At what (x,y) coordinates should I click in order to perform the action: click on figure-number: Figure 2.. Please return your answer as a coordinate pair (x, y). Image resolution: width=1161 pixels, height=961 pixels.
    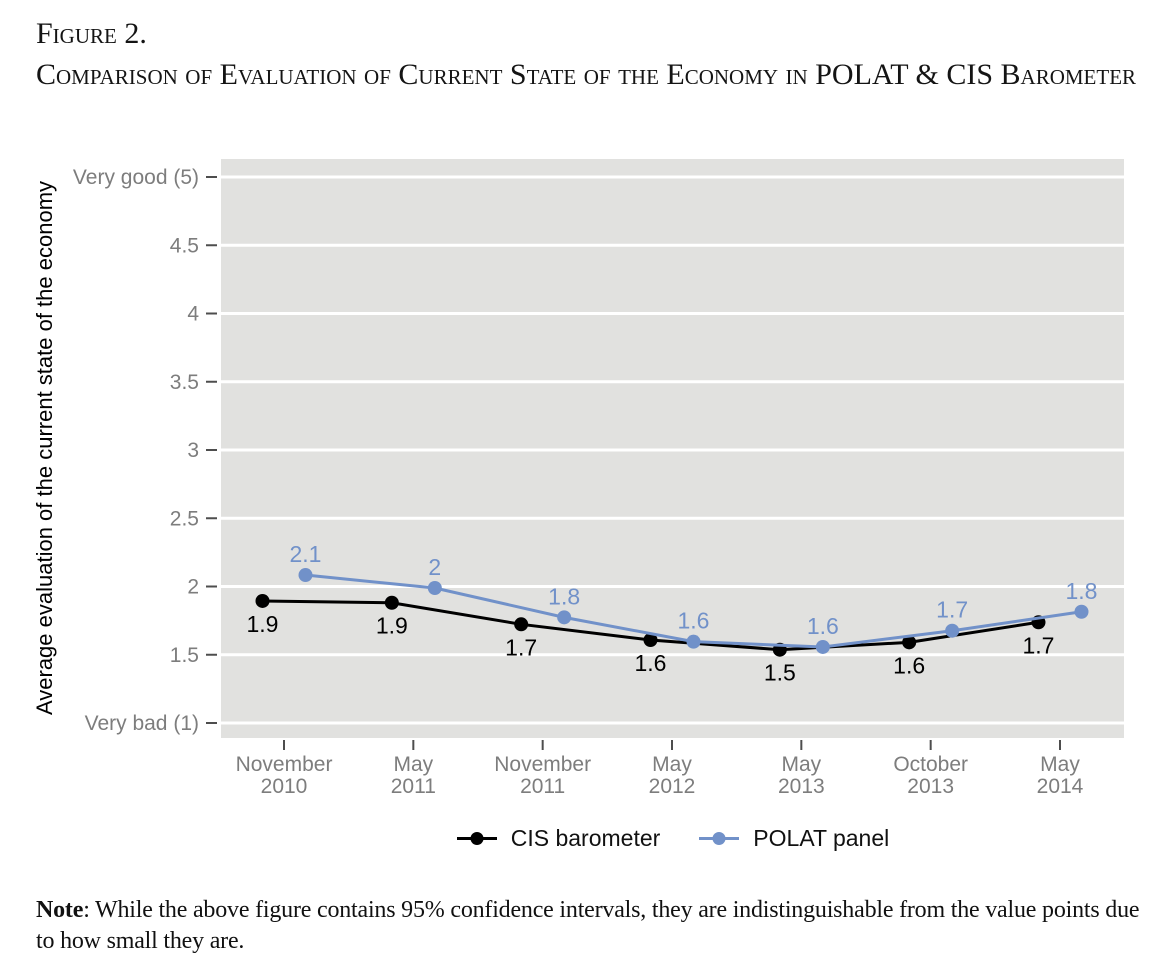
    Looking at the image, I should click on (91, 33).